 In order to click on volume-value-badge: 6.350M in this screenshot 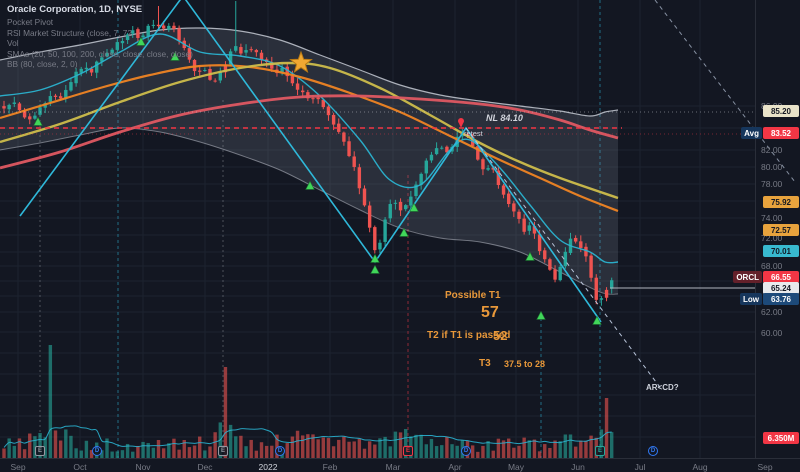, I will do `click(781, 438)`.